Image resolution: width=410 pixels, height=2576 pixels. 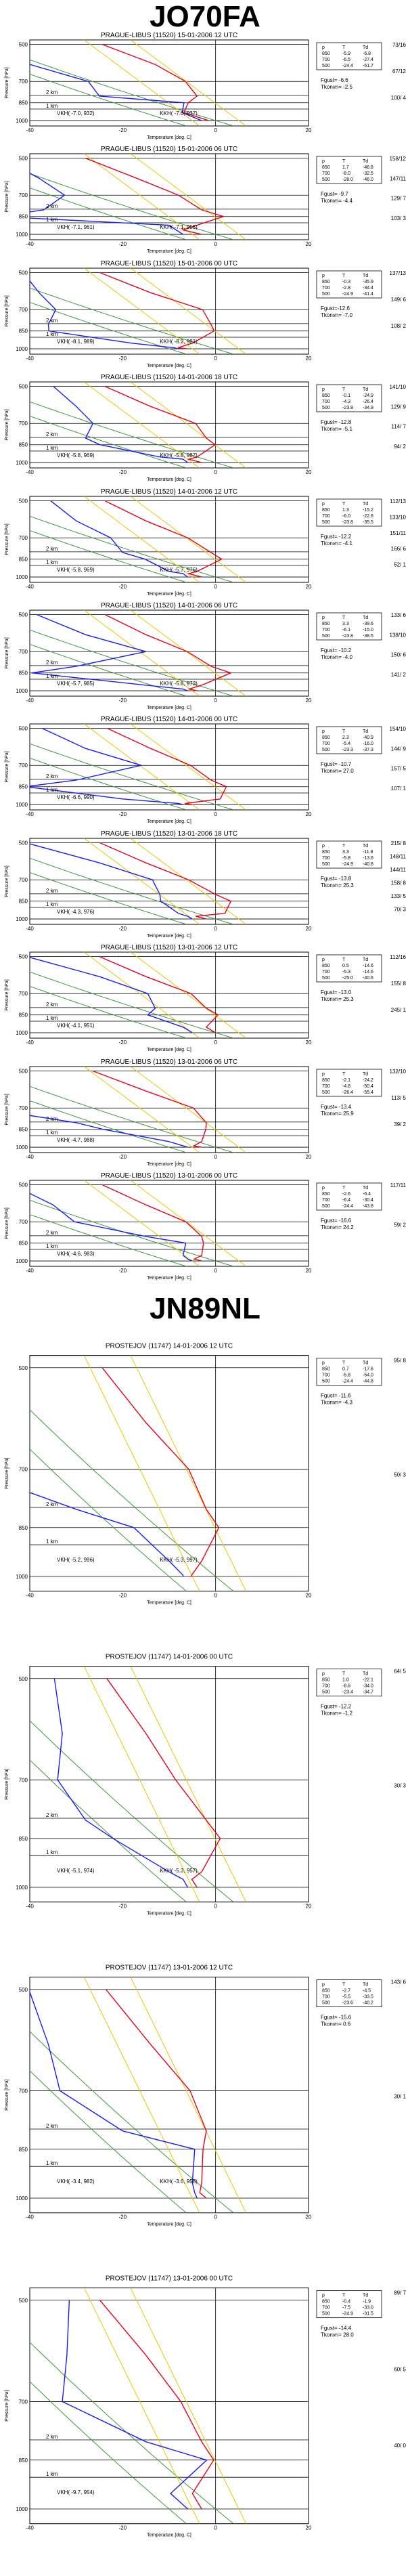 What do you see at coordinates (179, 113) in the screenshot?
I see `kkh-label: KKH( -7.0, 937)` at bounding box center [179, 113].